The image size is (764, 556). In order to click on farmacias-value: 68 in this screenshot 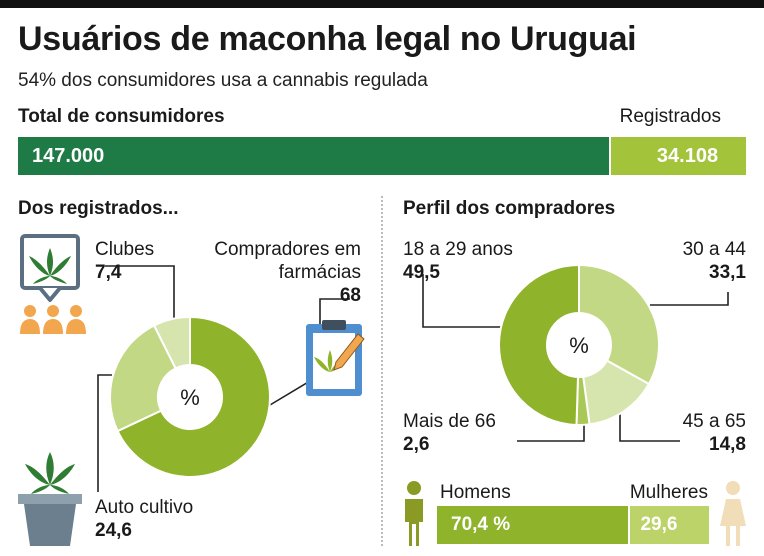, I will do `click(350, 295)`.